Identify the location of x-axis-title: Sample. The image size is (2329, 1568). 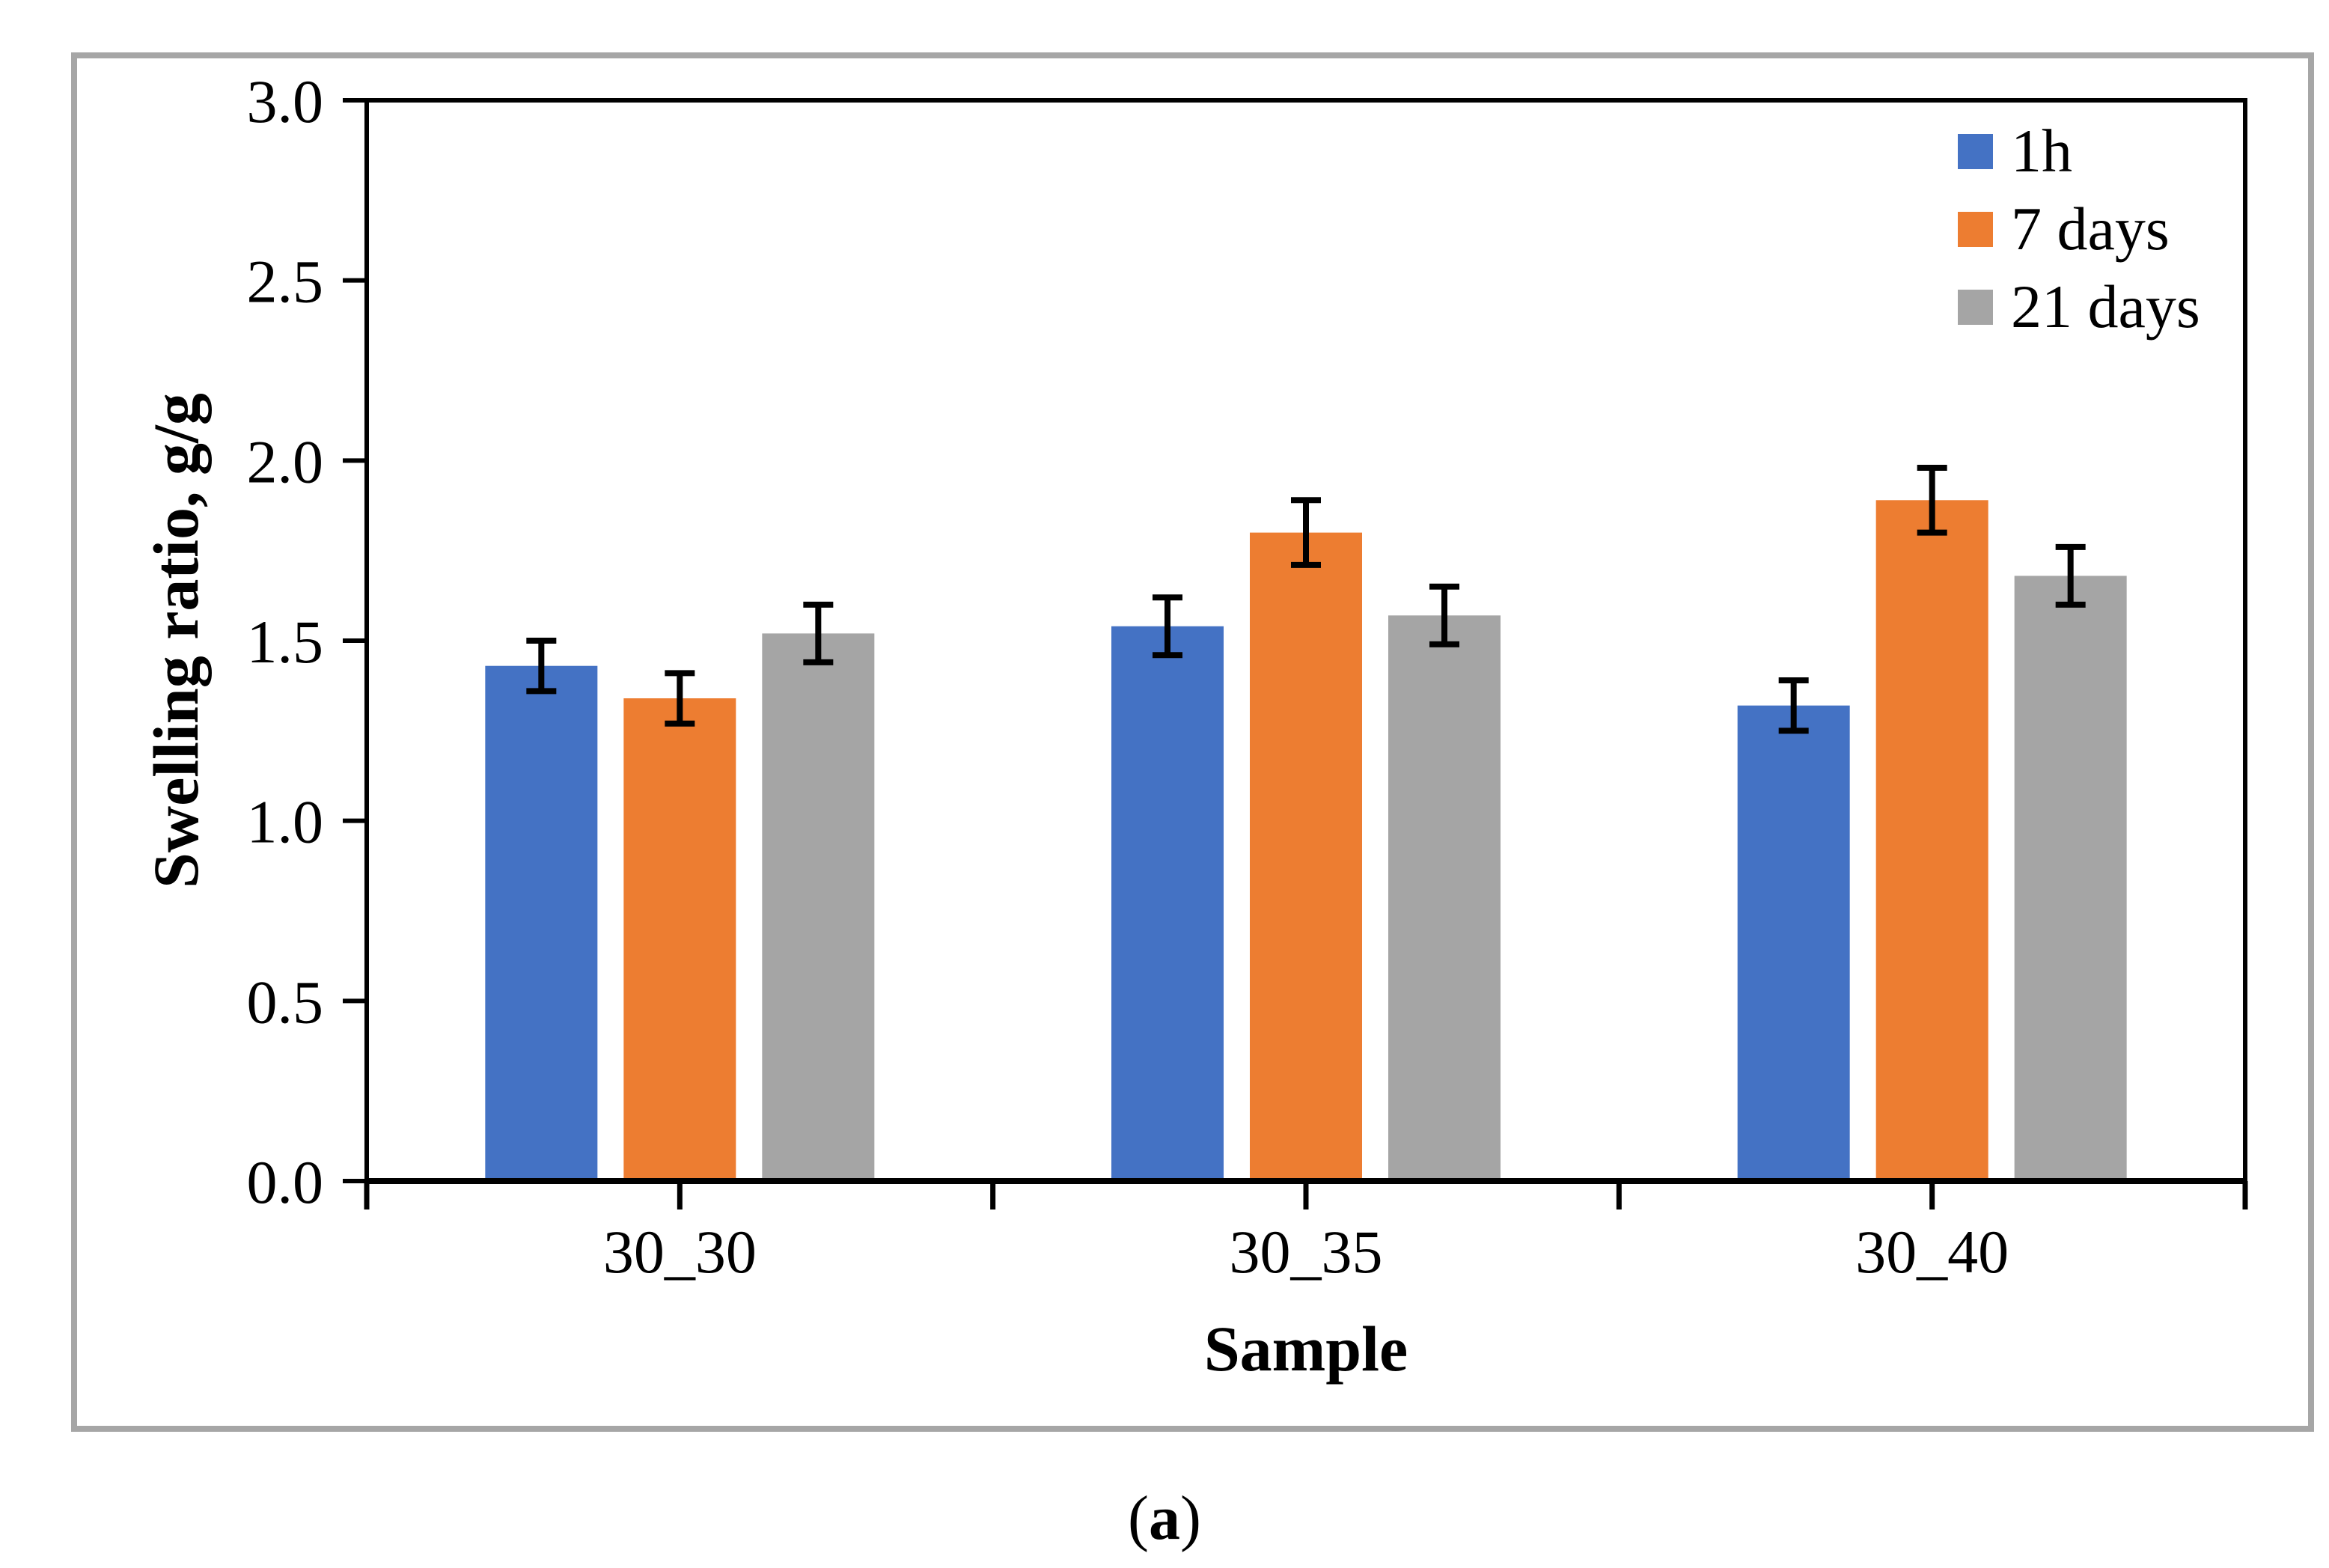
(1305, 1349).